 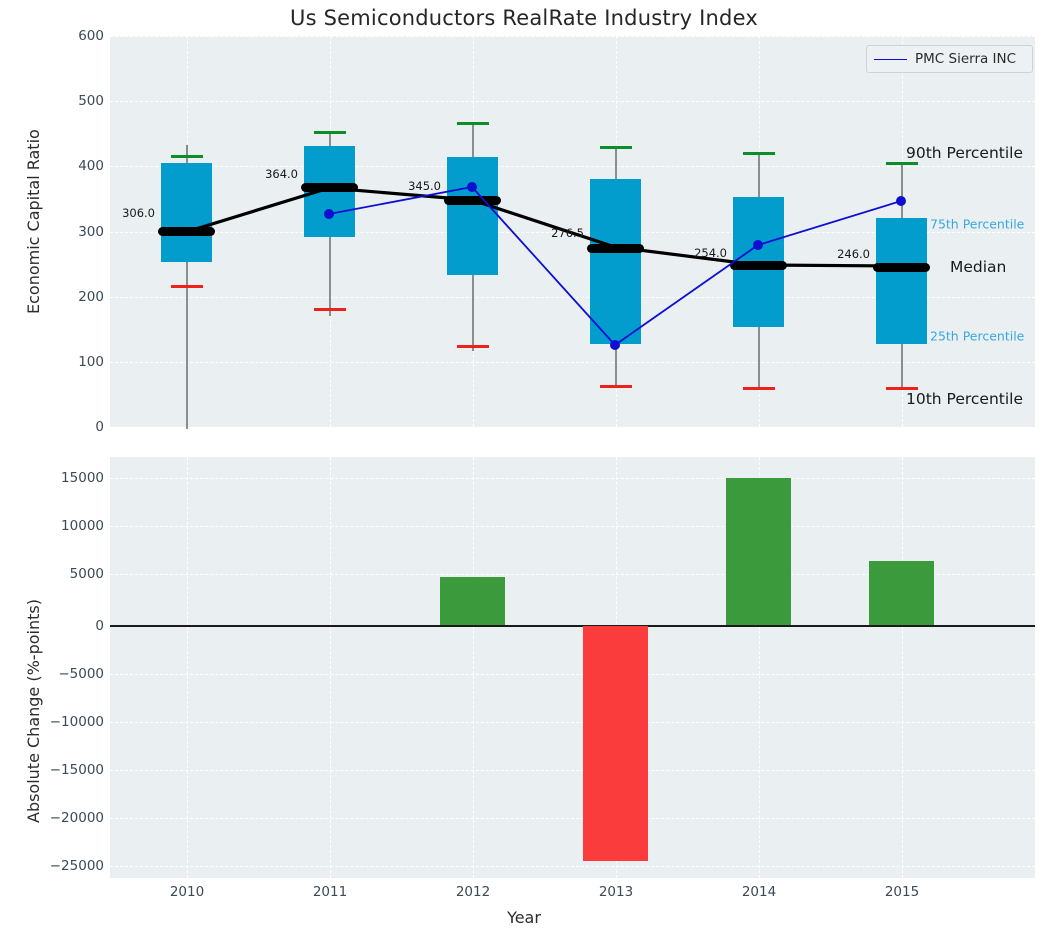 What do you see at coordinates (91, 232) in the screenshot?
I see `top-y-tick: 300` at bounding box center [91, 232].